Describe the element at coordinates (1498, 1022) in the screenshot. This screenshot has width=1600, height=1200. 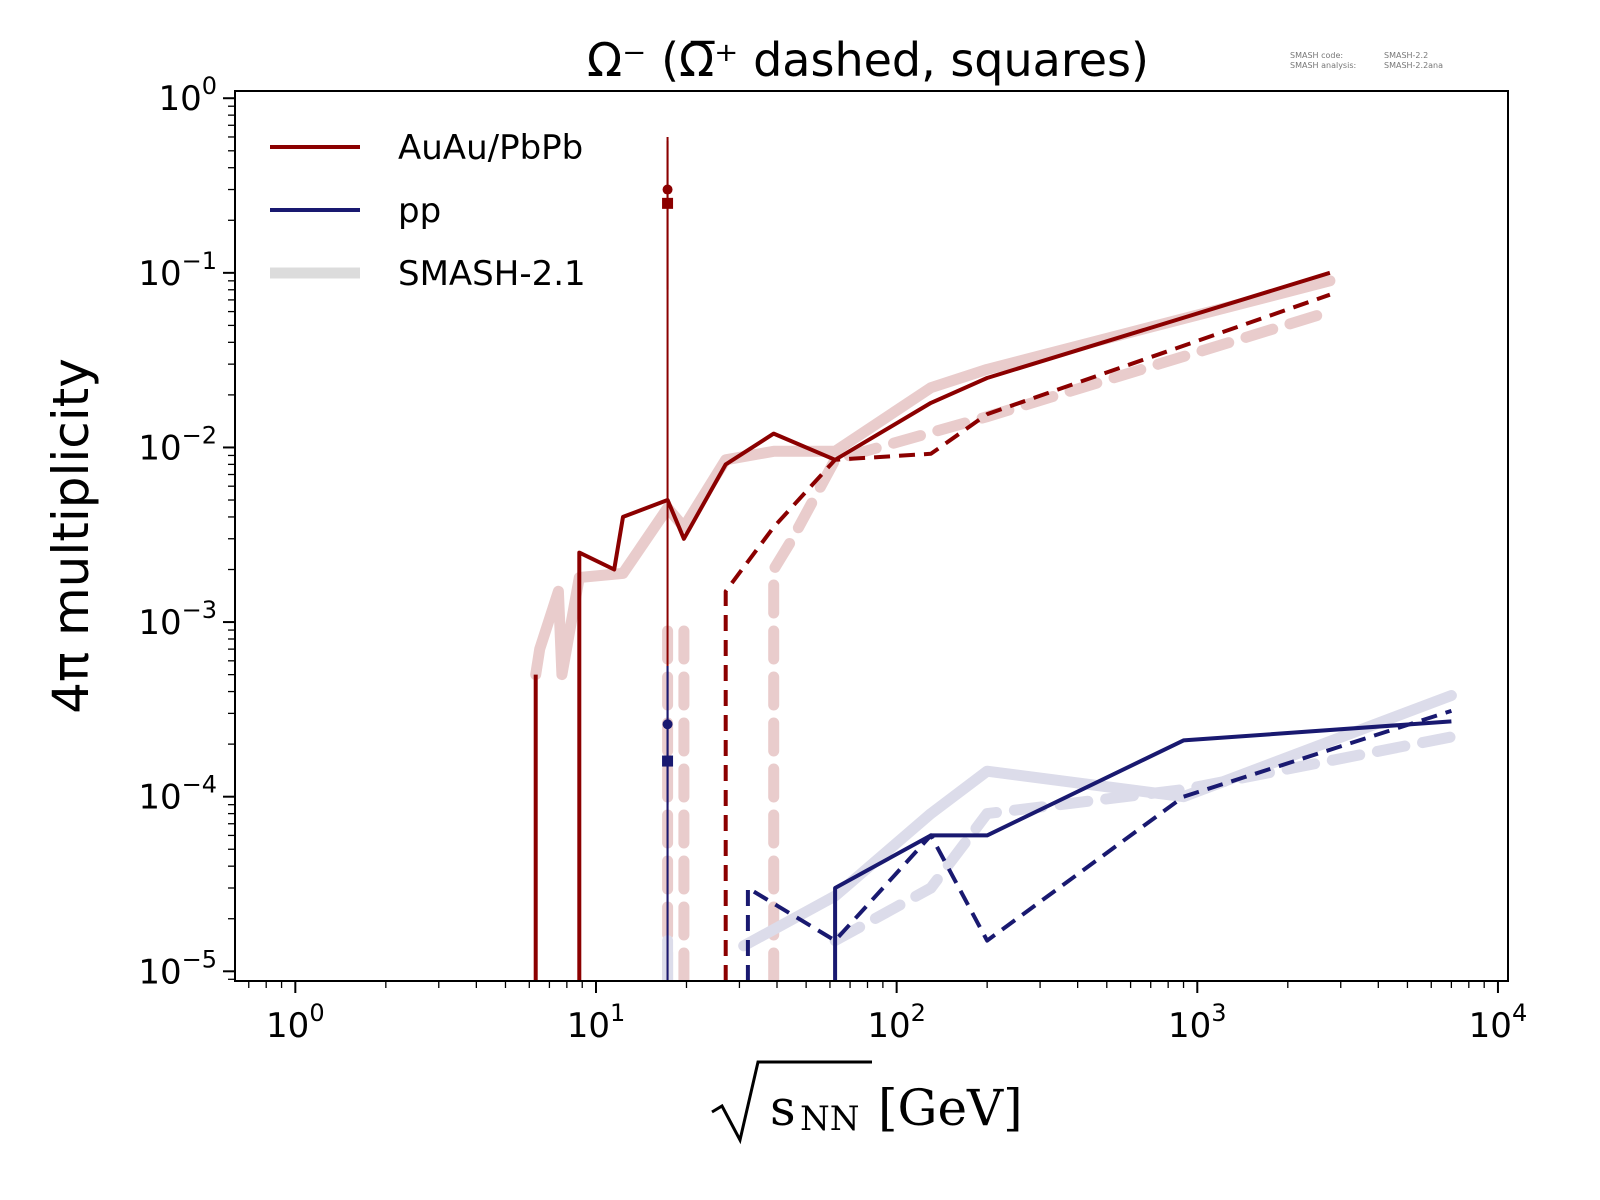
I see `x-tick-label: 10⁴` at that location.